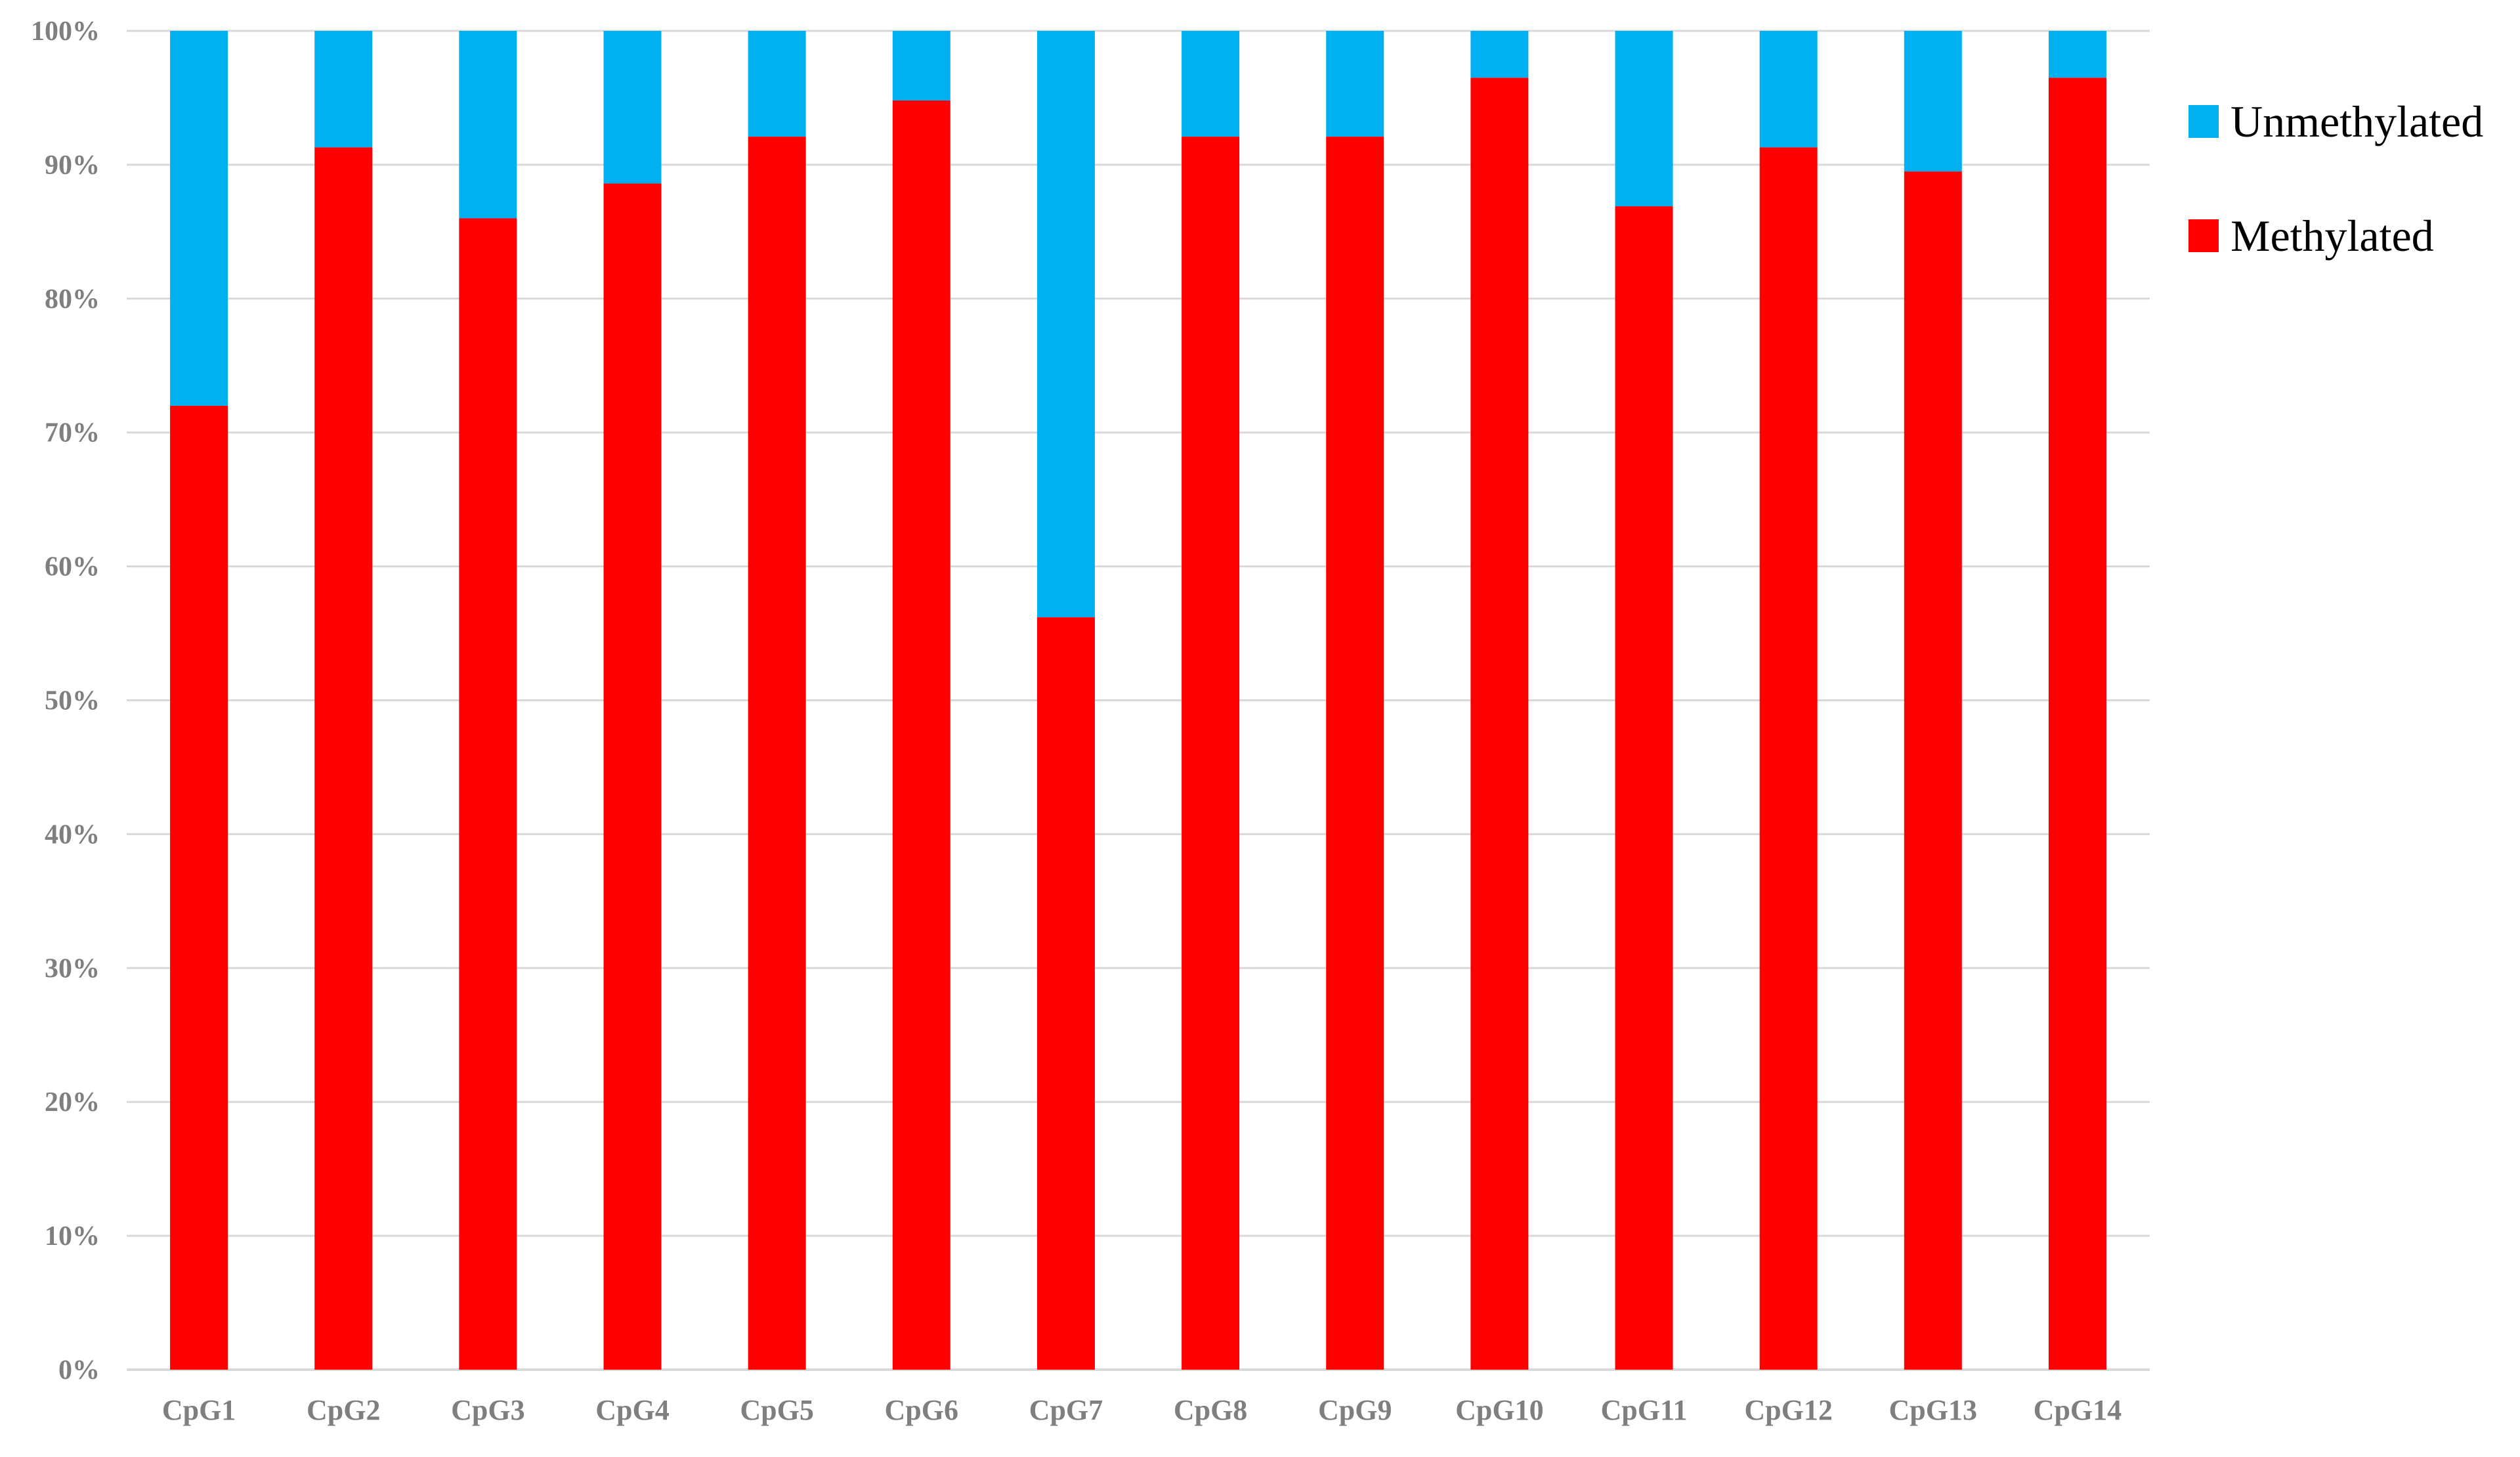  Describe the element at coordinates (72, 701) in the screenshot. I see `y-tick-label: 50%` at that location.